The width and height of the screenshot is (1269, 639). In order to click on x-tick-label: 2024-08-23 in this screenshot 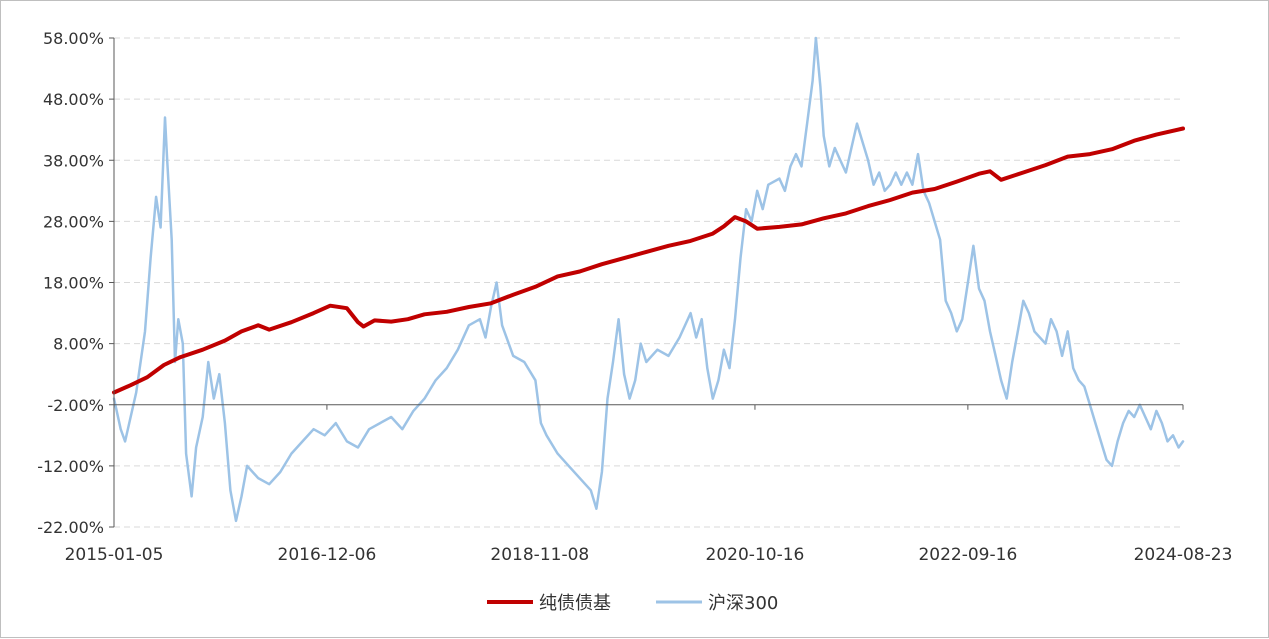, I will do `click(1183, 555)`.